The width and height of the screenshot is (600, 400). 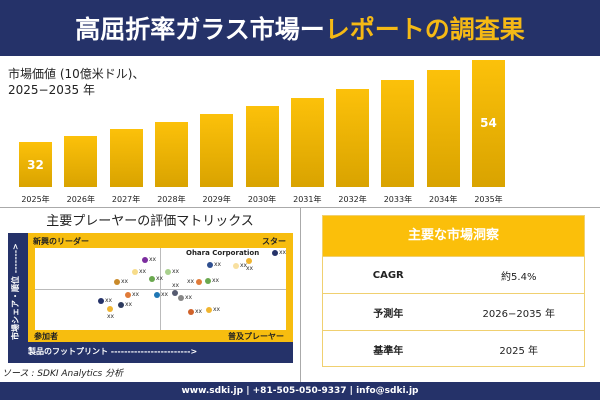 I want to click on data-label: 32, so click(x=35, y=165).